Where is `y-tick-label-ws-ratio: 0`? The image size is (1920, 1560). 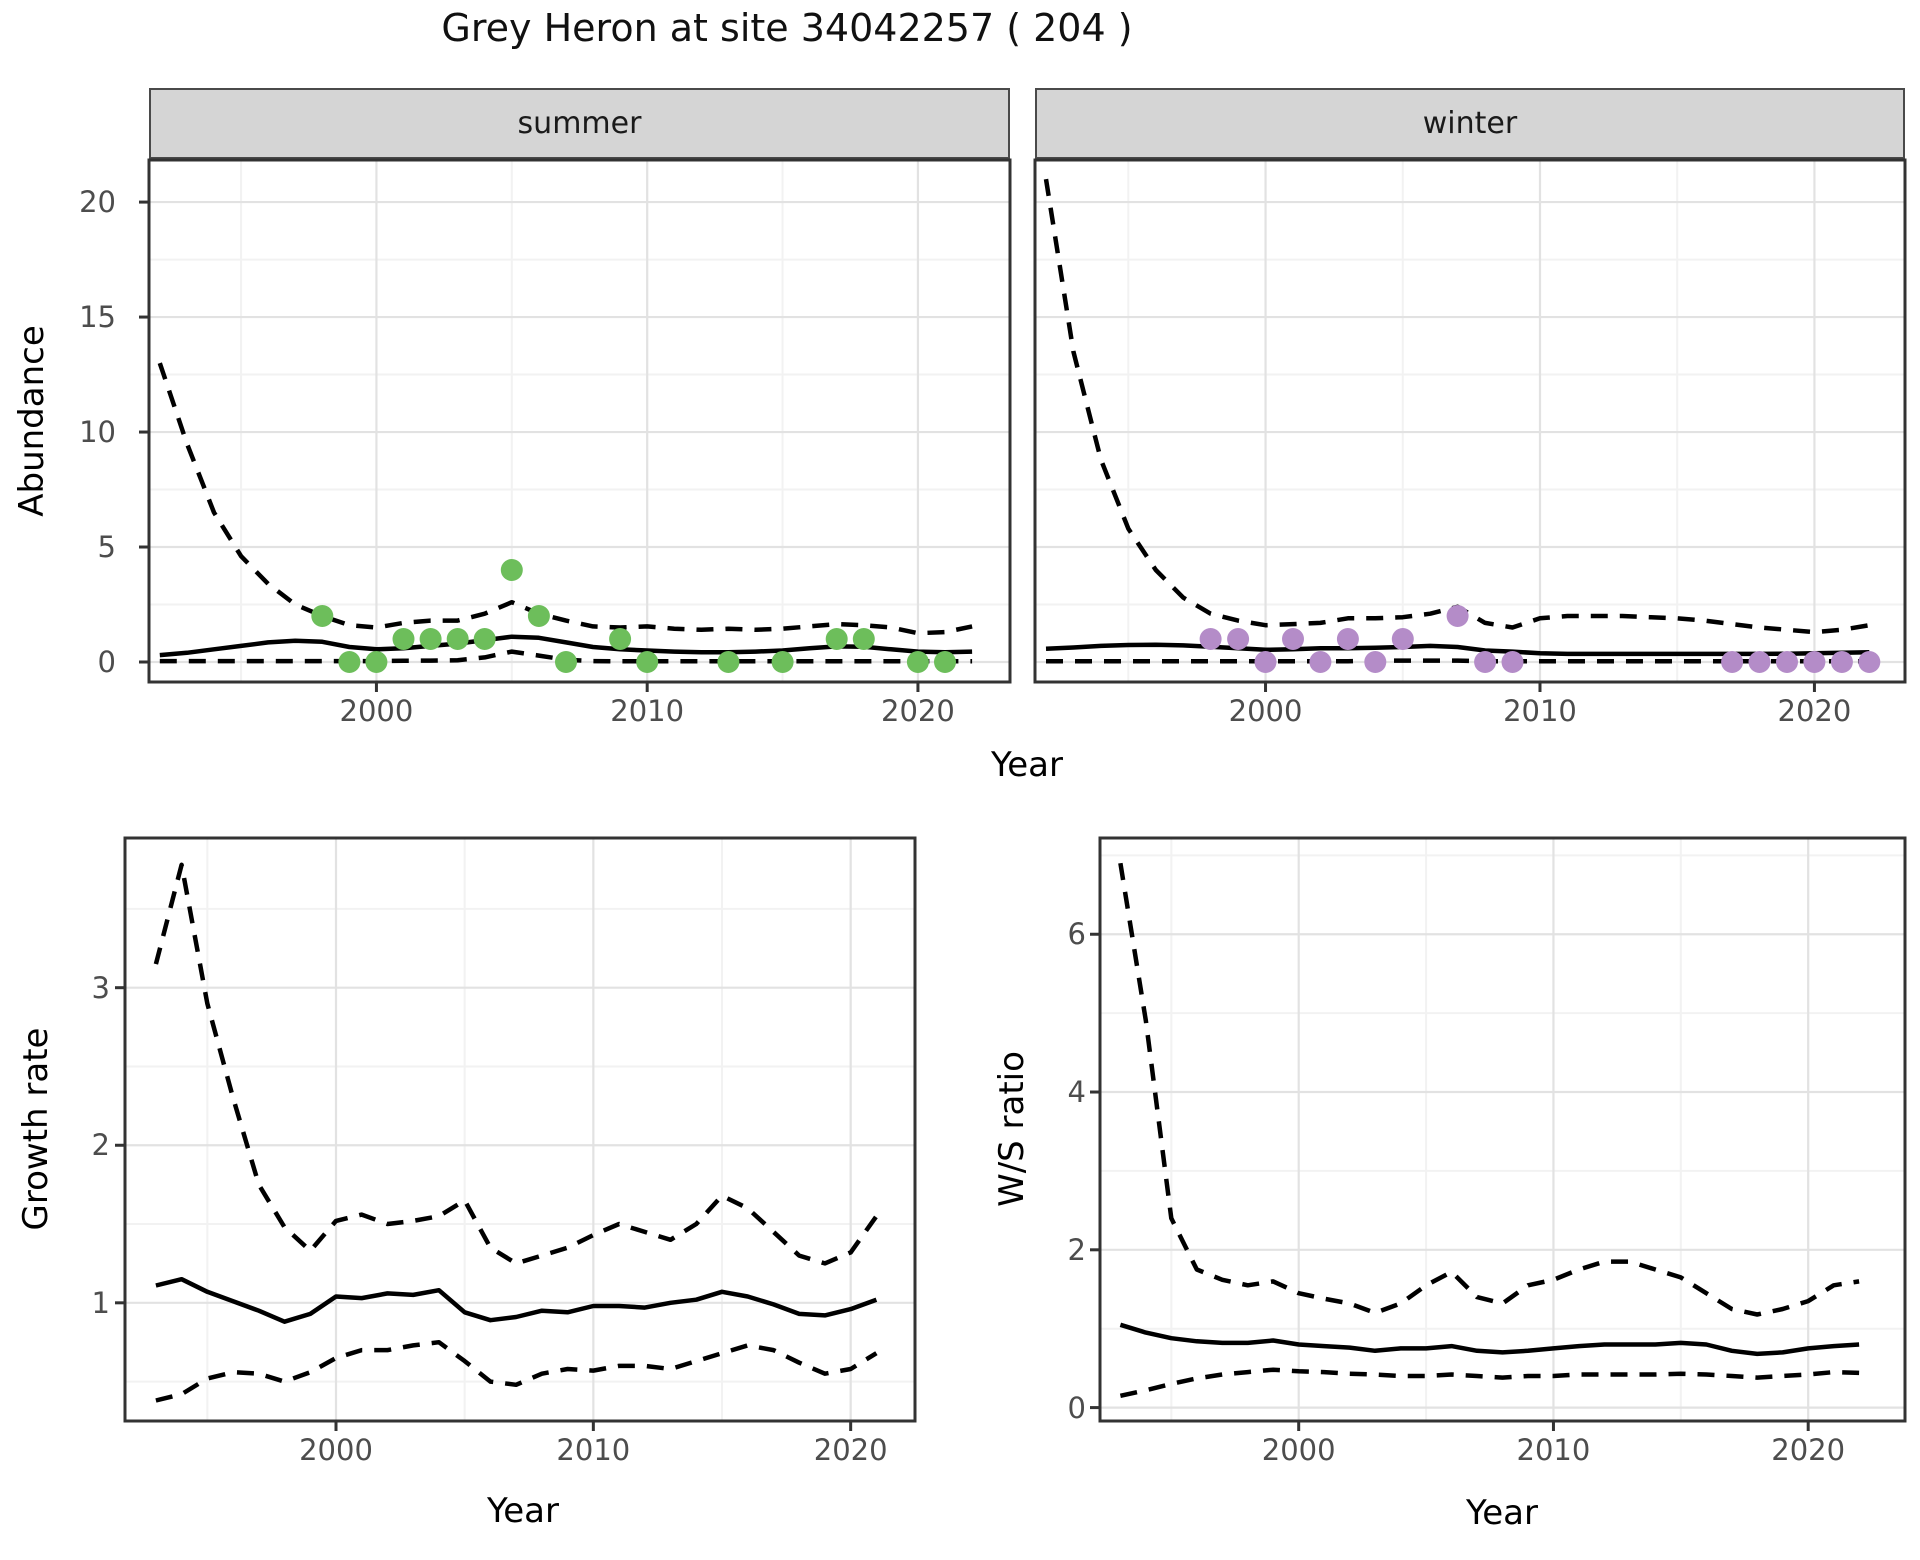
y-tick-label-ws-ratio: 0 is located at coordinates (1076, 1407).